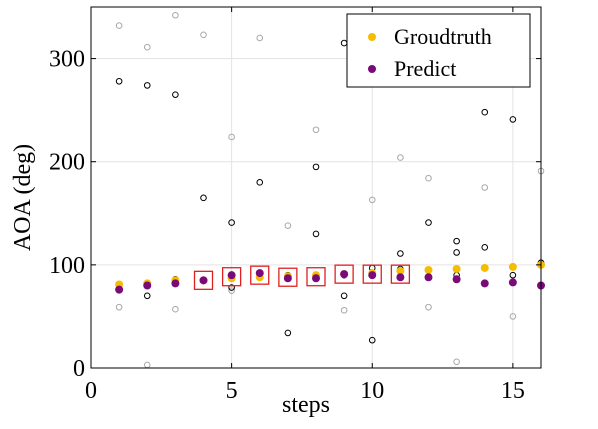 The height and width of the screenshot is (429, 598). I want to click on series-points, so click(330, 277).